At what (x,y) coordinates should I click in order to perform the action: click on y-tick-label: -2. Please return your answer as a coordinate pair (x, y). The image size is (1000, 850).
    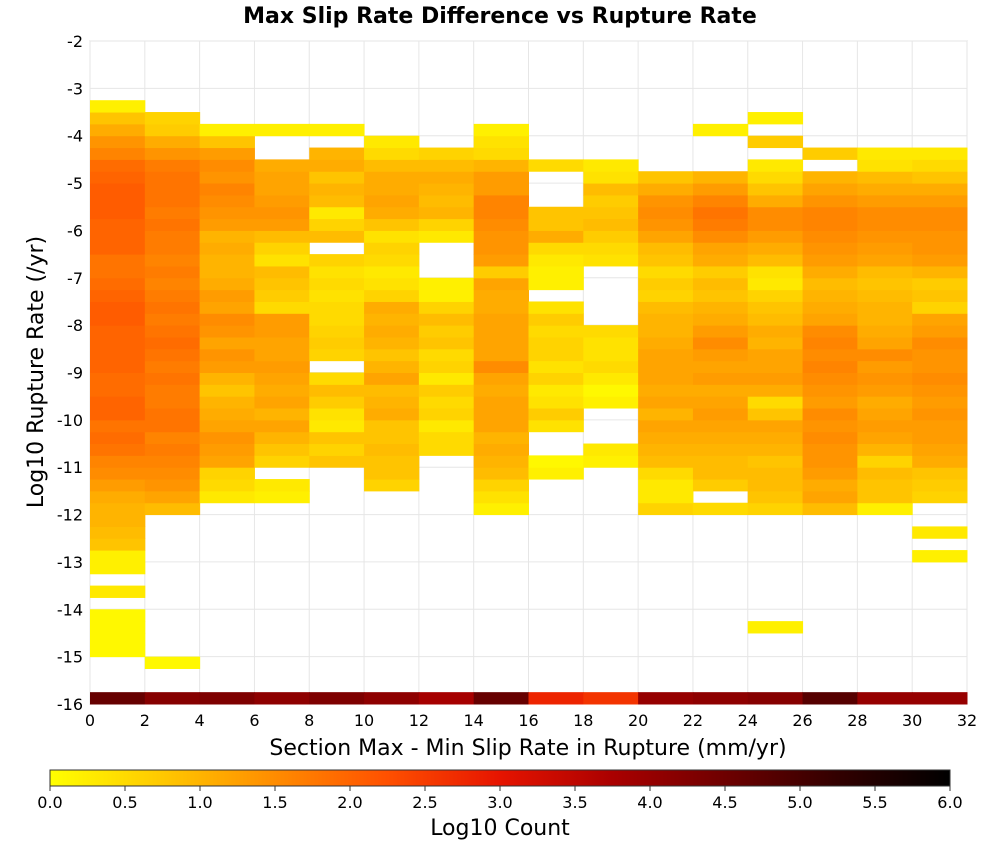
    Looking at the image, I should click on (75, 41).